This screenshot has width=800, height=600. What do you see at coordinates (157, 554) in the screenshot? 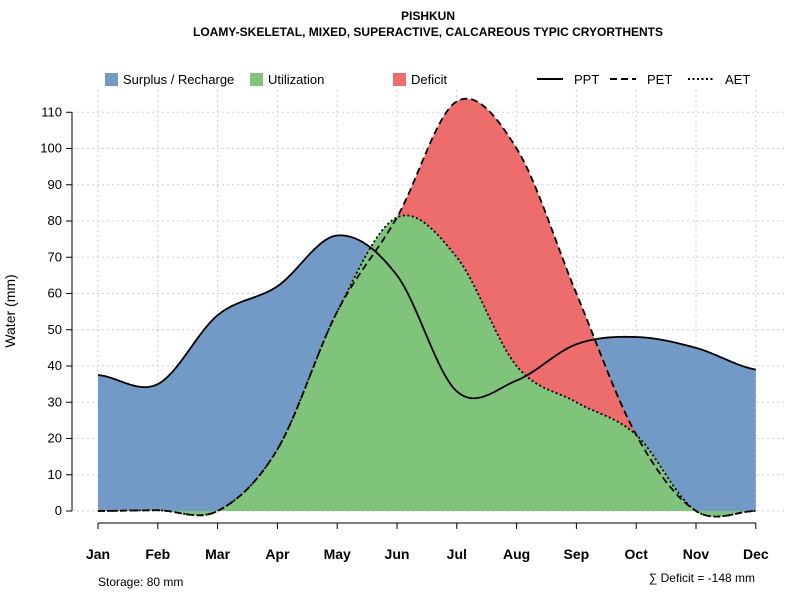
I see `x-tick-label: Feb` at bounding box center [157, 554].